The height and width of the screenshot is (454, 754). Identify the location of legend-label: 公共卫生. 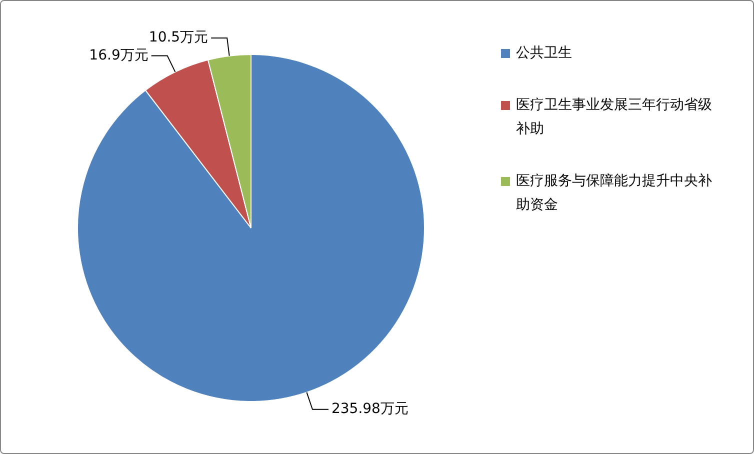
(544, 53).